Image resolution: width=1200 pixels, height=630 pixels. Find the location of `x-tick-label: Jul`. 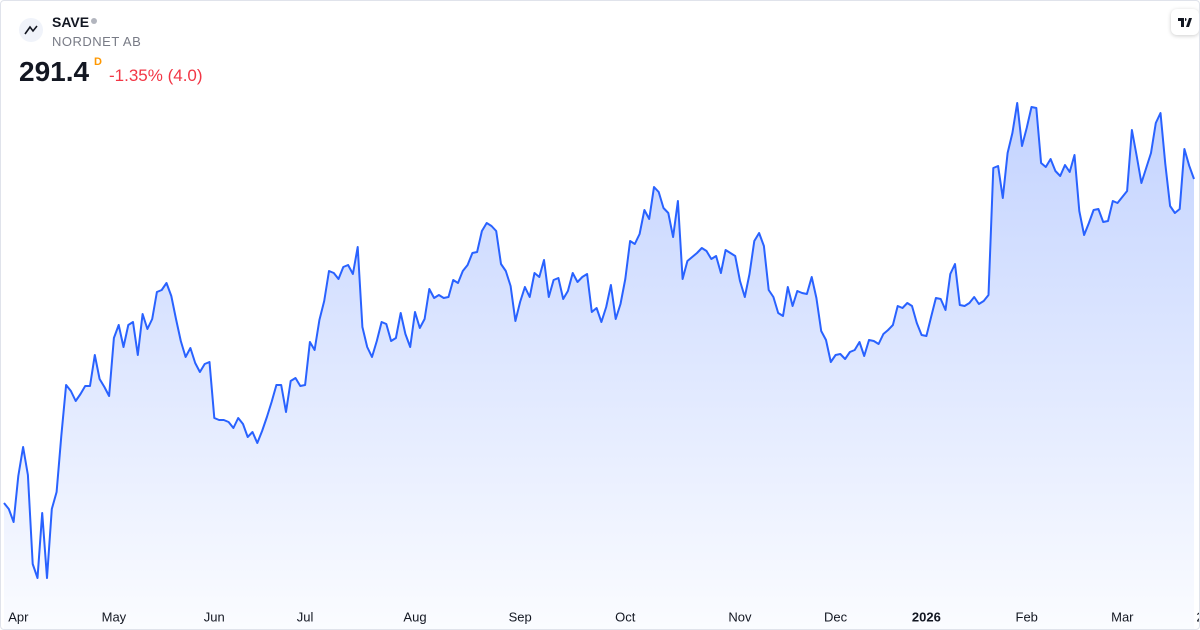

x-tick-label: Jul is located at coordinates (305, 616).